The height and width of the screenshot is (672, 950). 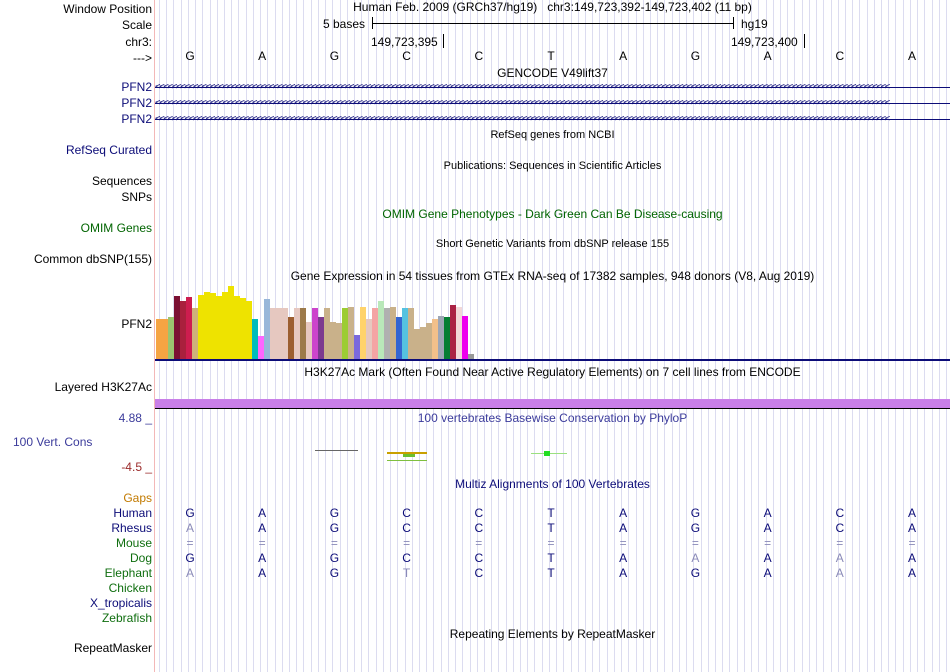 I want to click on scale-label: Scale, so click(x=136, y=25).